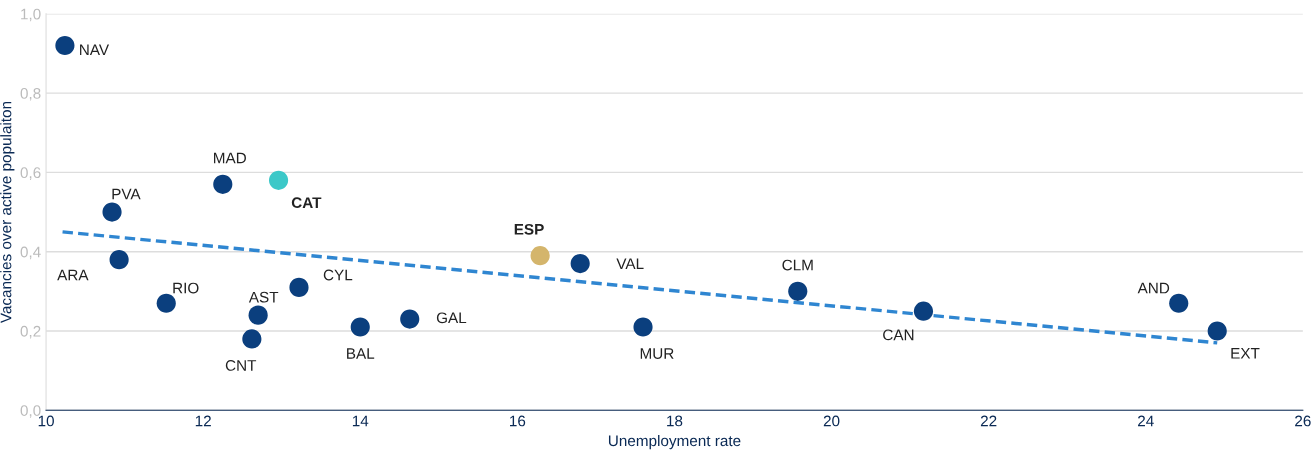  I want to click on series-label: BAL, so click(361, 353).